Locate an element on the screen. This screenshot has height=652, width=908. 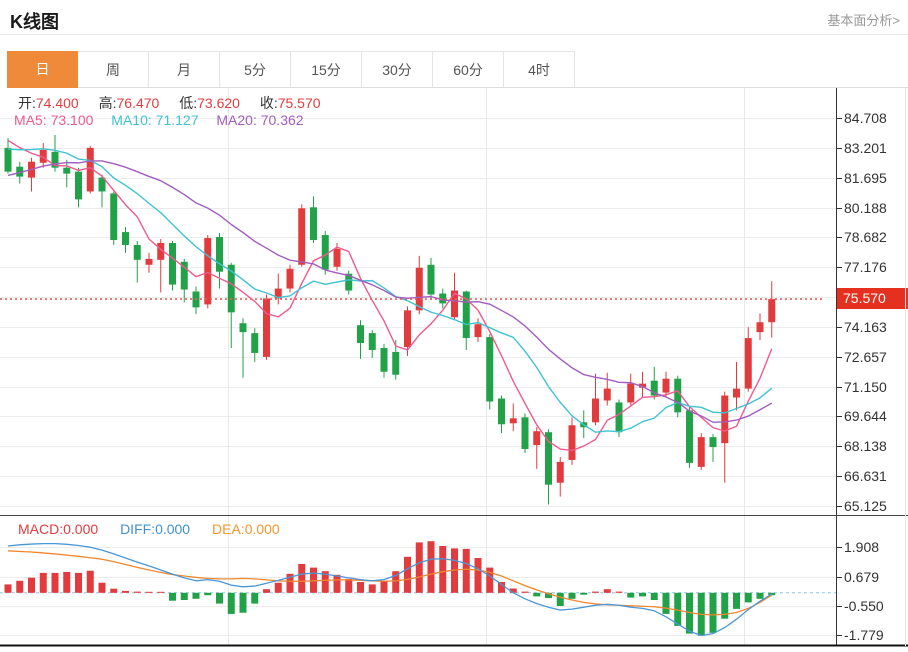
macd-histogram is located at coordinates (390, 588).